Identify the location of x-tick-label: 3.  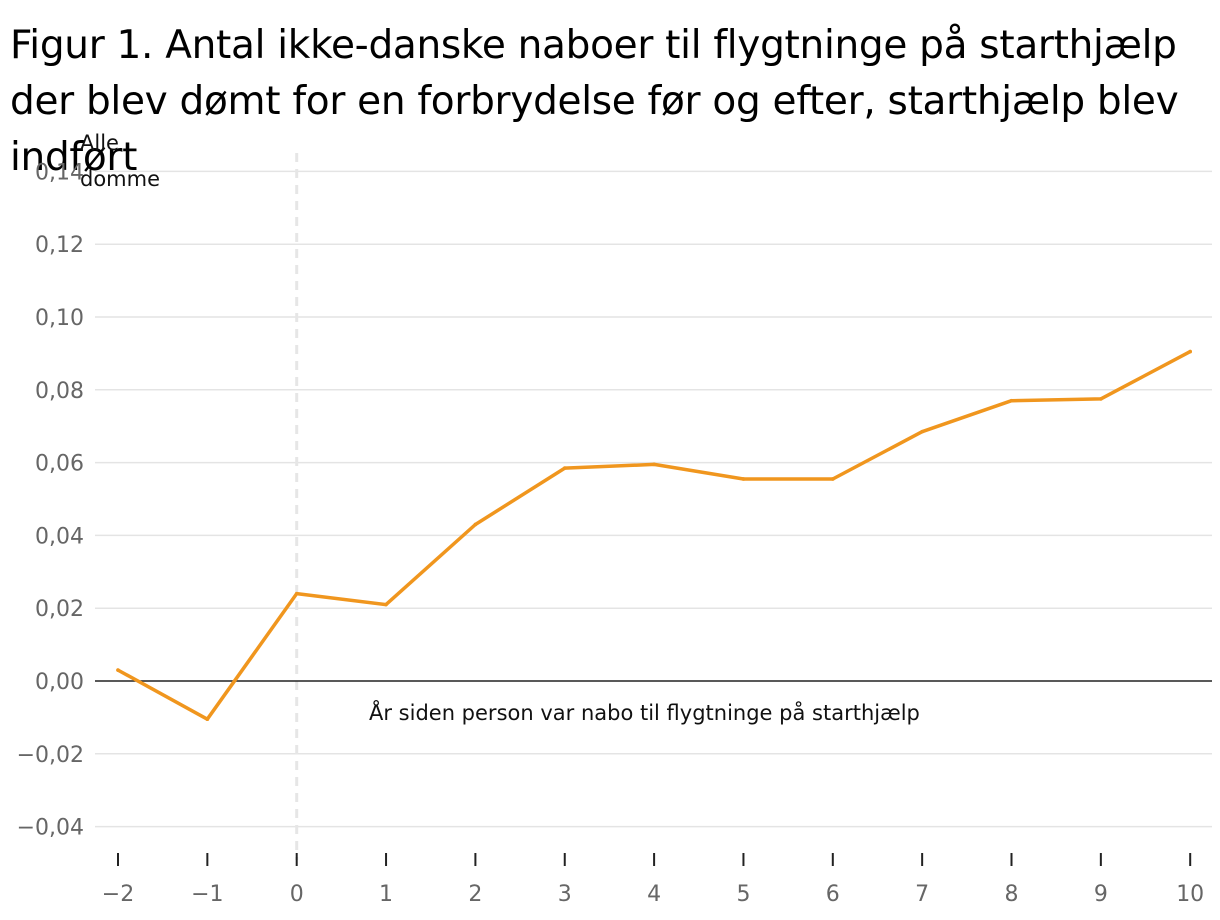
(565, 894).